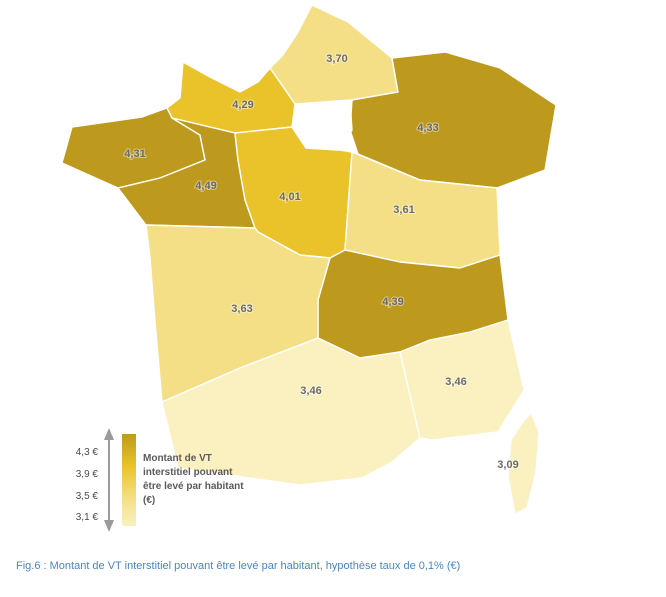 The height and width of the screenshot is (597, 666). Describe the element at coordinates (403, 210) in the screenshot. I see `value-label-bourgogne-franche-comte: 3,61` at that location.